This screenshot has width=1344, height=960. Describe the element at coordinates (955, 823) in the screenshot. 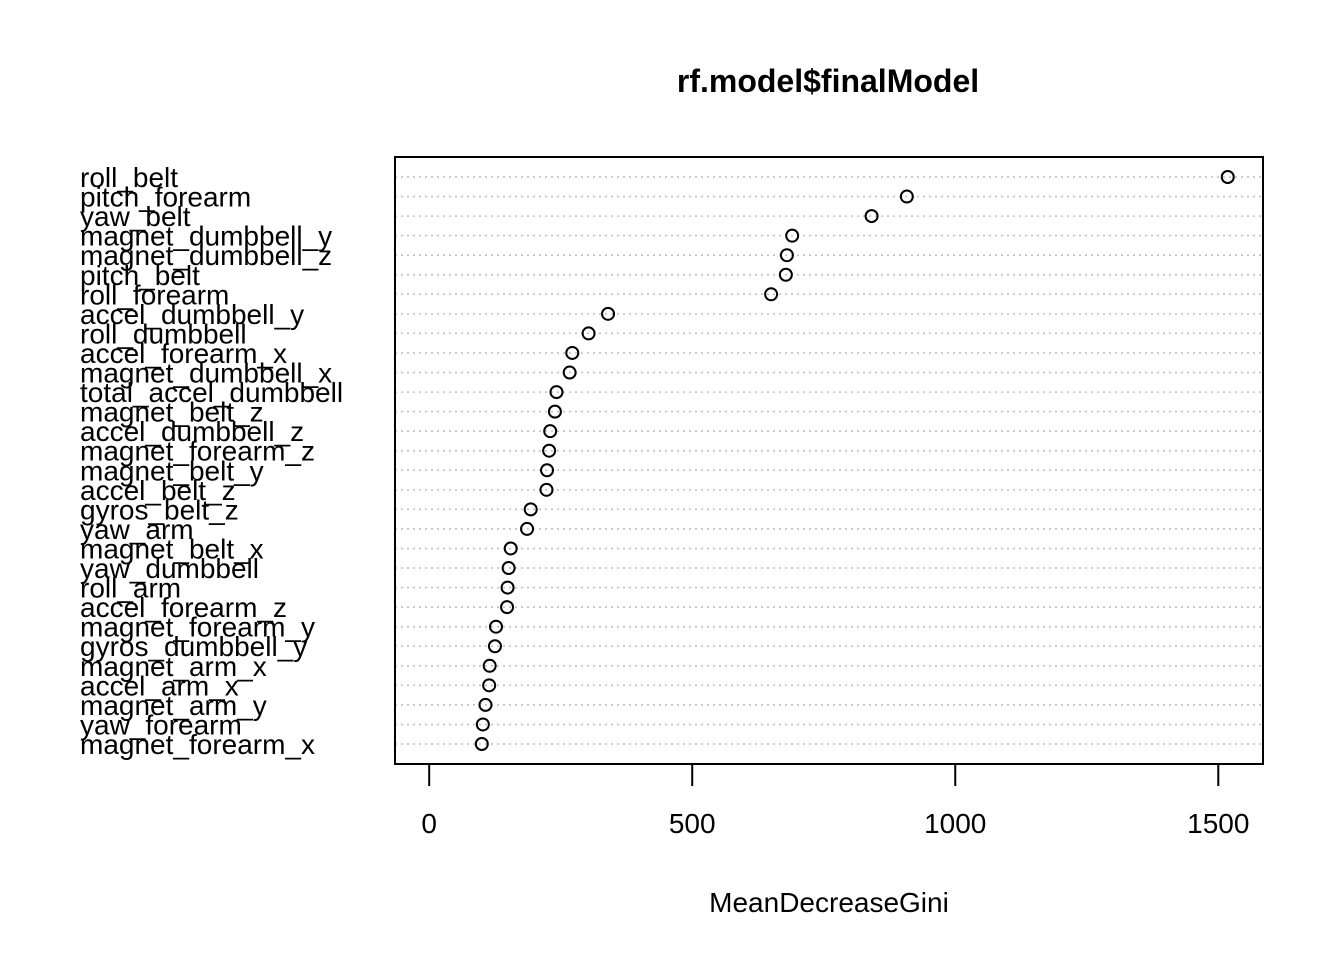

I see `x-tick-label: 1000` at that location.